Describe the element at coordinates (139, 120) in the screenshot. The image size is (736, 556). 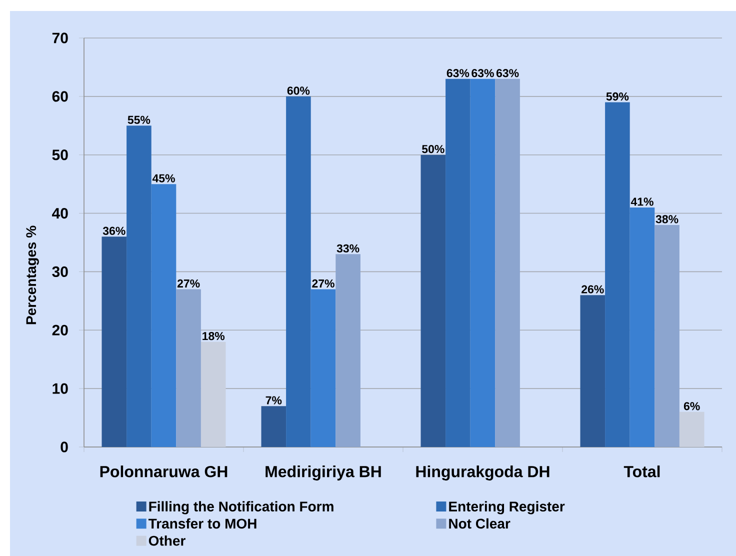
I see `data-label: 55%` at that location.